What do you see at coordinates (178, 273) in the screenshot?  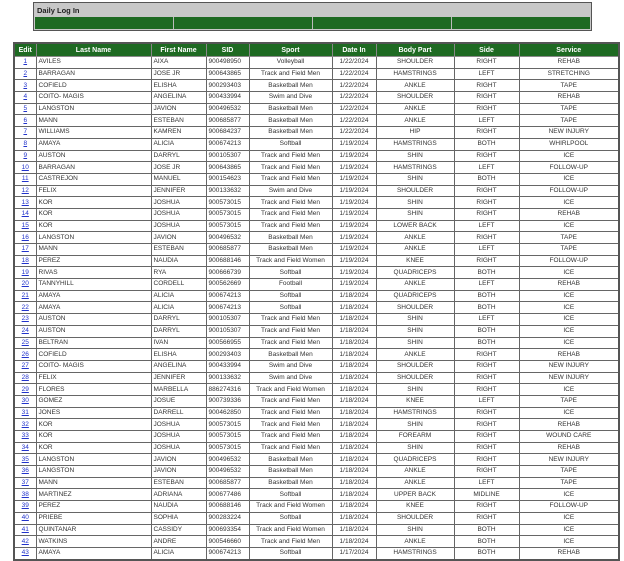 I see `cell-first-name: RYA` at bounding box center [178, 273].